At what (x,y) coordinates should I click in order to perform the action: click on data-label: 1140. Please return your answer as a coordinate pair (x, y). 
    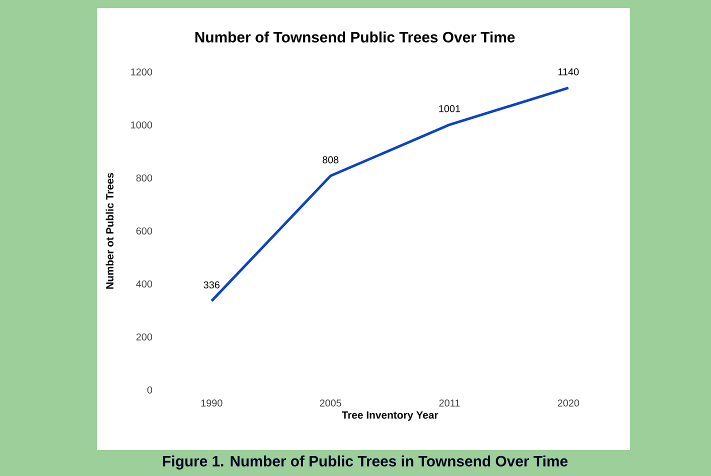
    Looking at the image, I should click on (568, 72).